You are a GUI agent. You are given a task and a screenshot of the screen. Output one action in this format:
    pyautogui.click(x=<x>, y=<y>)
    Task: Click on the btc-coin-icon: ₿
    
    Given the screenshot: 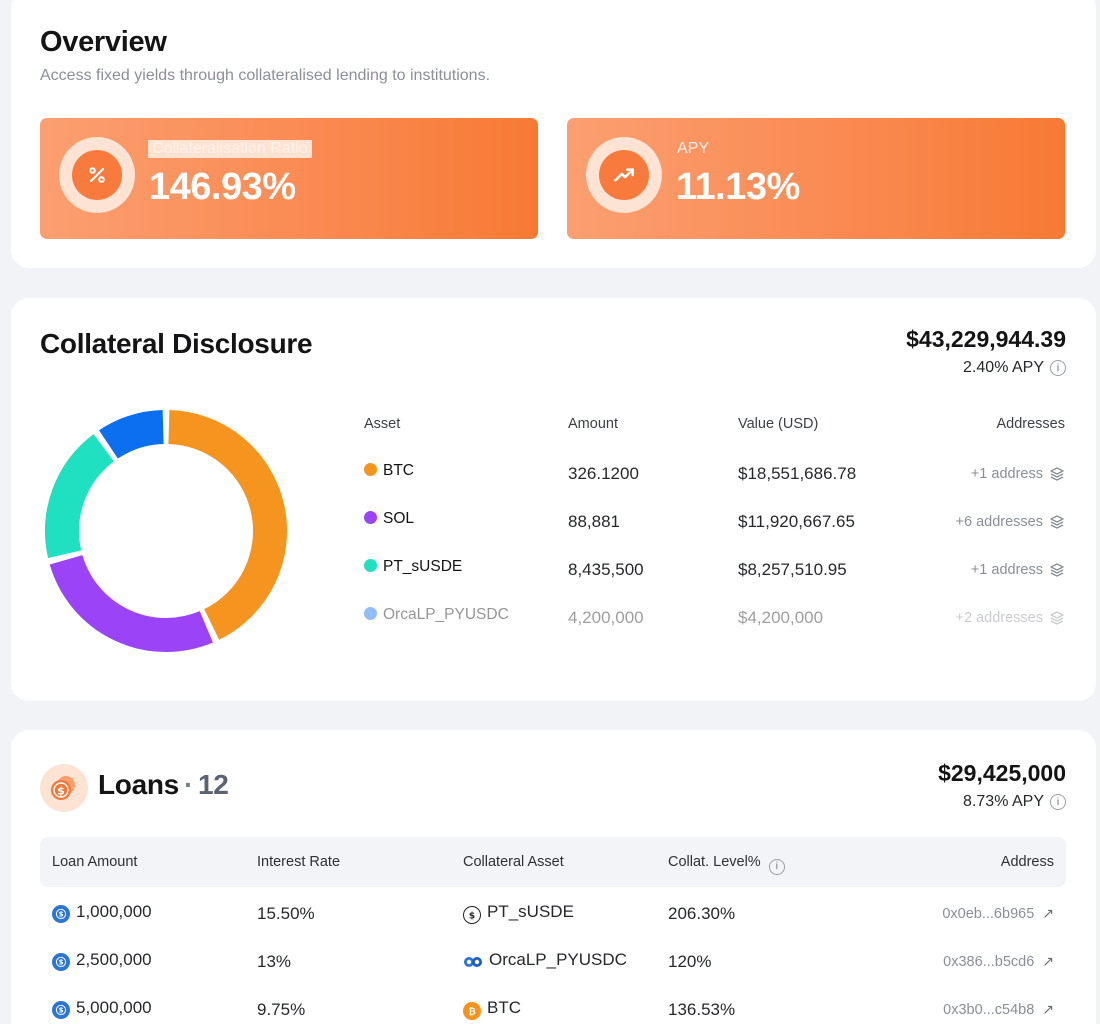 What is the action you would take?
    pyautogui.click(x=472, y=1011)
    